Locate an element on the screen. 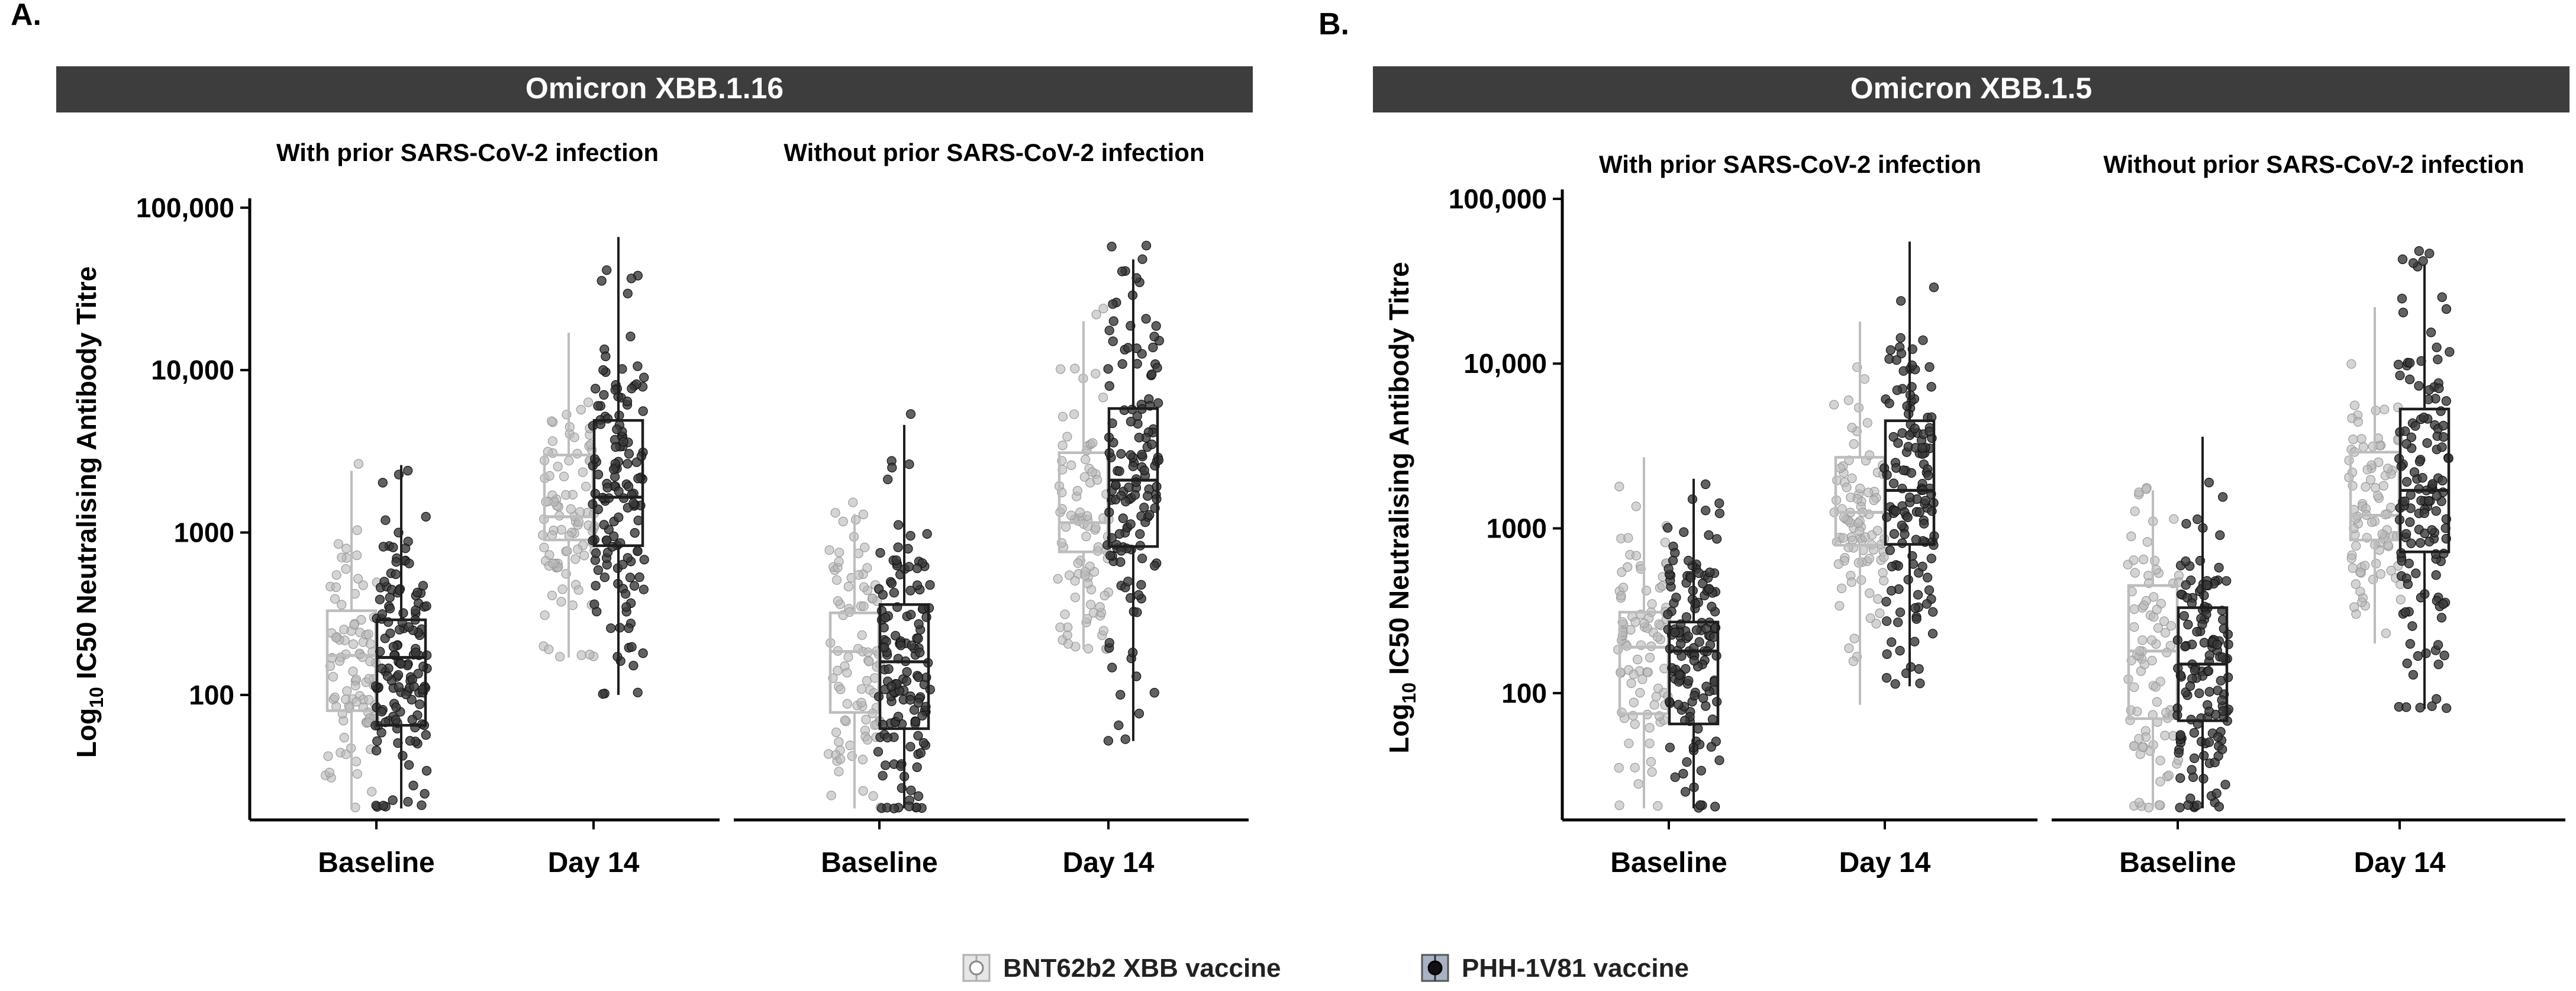 The width and height of the screenshot is (2576, 991). y-axis-label: Log10 IC50 Neutralising Antibody Titre is located at coordinates (1402, 508).